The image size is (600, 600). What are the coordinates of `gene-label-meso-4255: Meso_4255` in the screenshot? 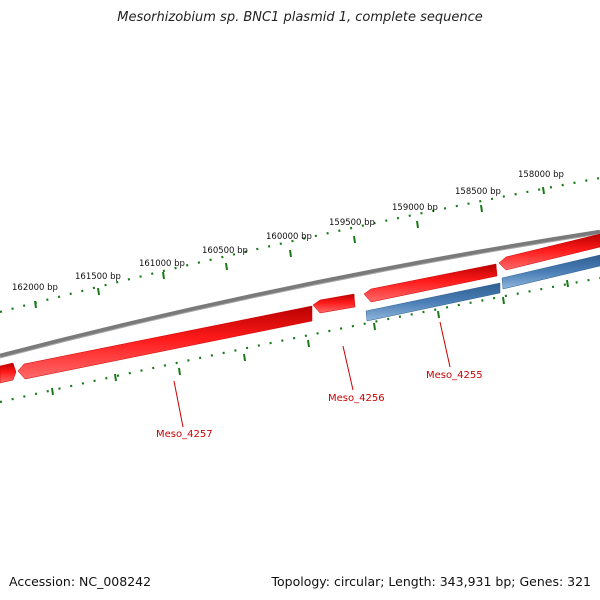 It's located at (454, 375).